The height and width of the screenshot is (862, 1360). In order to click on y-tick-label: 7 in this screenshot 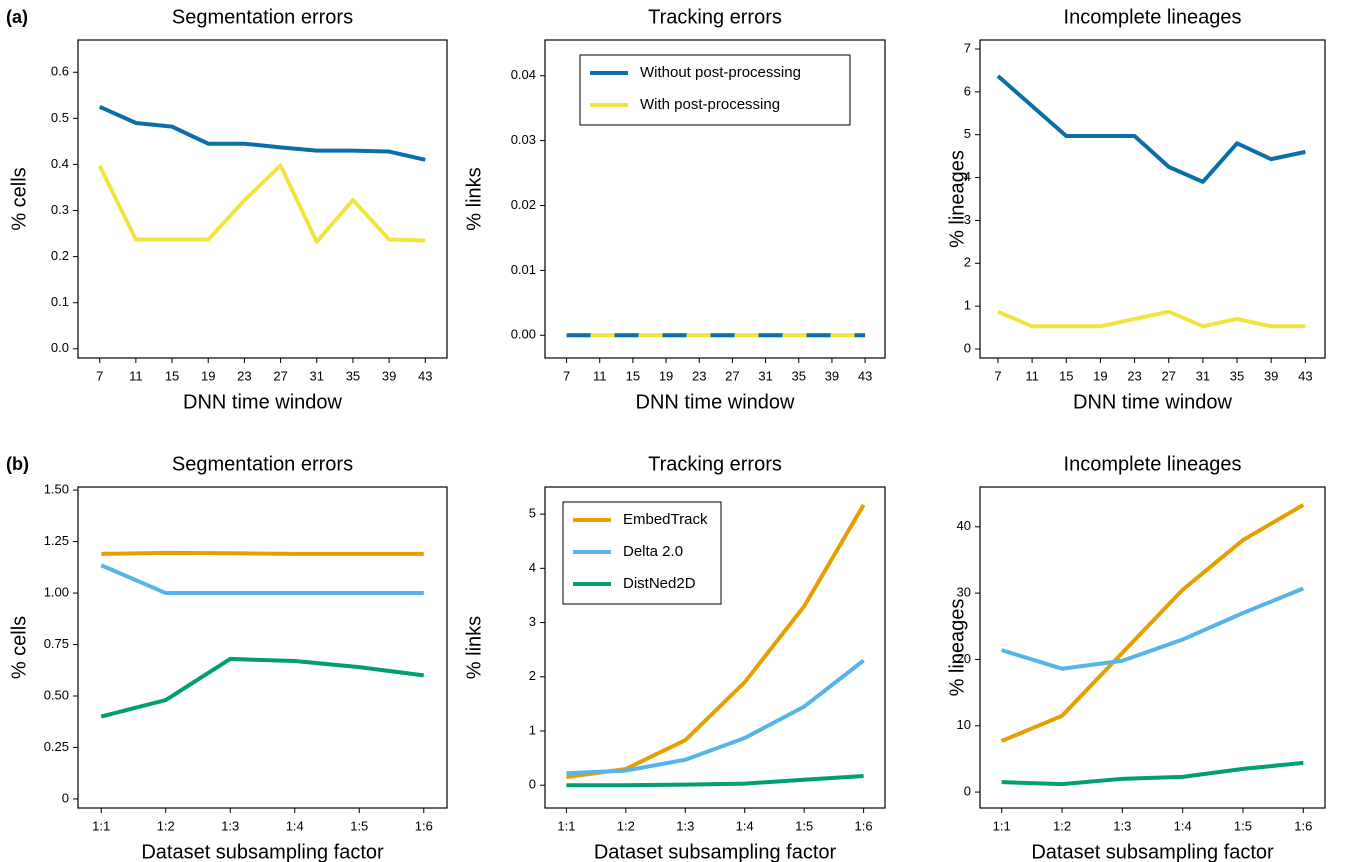, I will do `click(967, 47)`.